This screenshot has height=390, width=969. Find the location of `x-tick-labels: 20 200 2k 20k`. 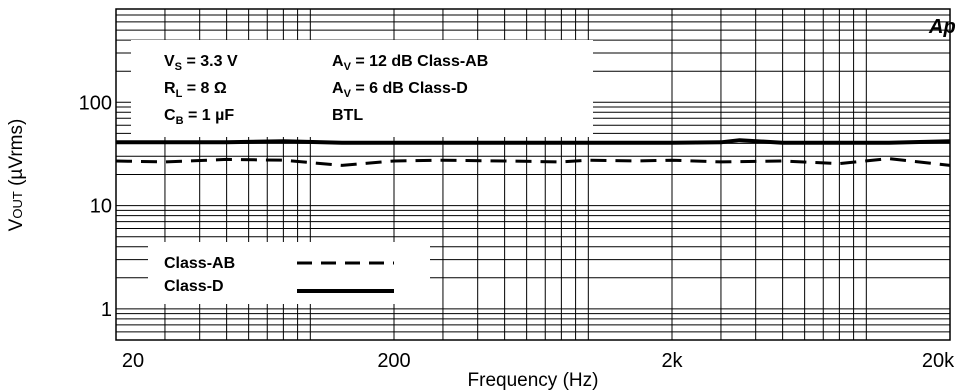

x-tick-labels: 20 200 2k 20k is located at coordinates (538, 361).